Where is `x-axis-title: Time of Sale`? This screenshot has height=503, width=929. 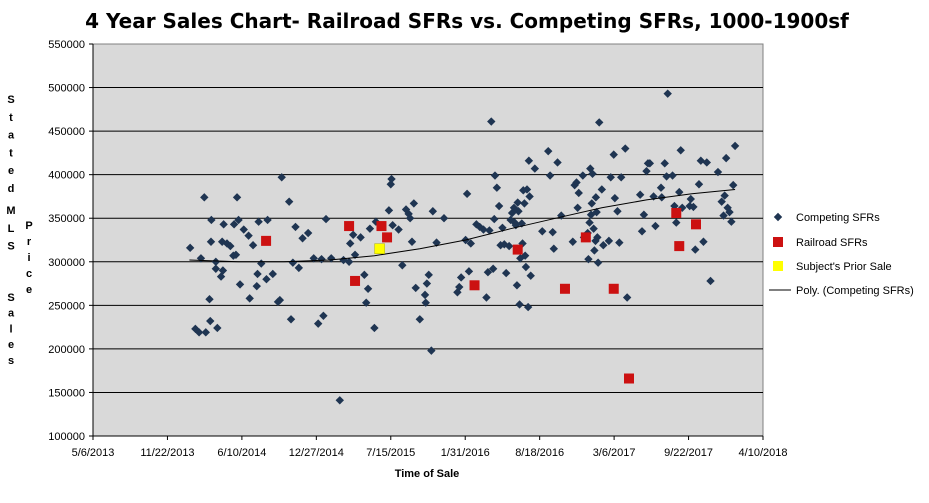
x-axis-title: Time of Sale is located at coordinates (427, 474).